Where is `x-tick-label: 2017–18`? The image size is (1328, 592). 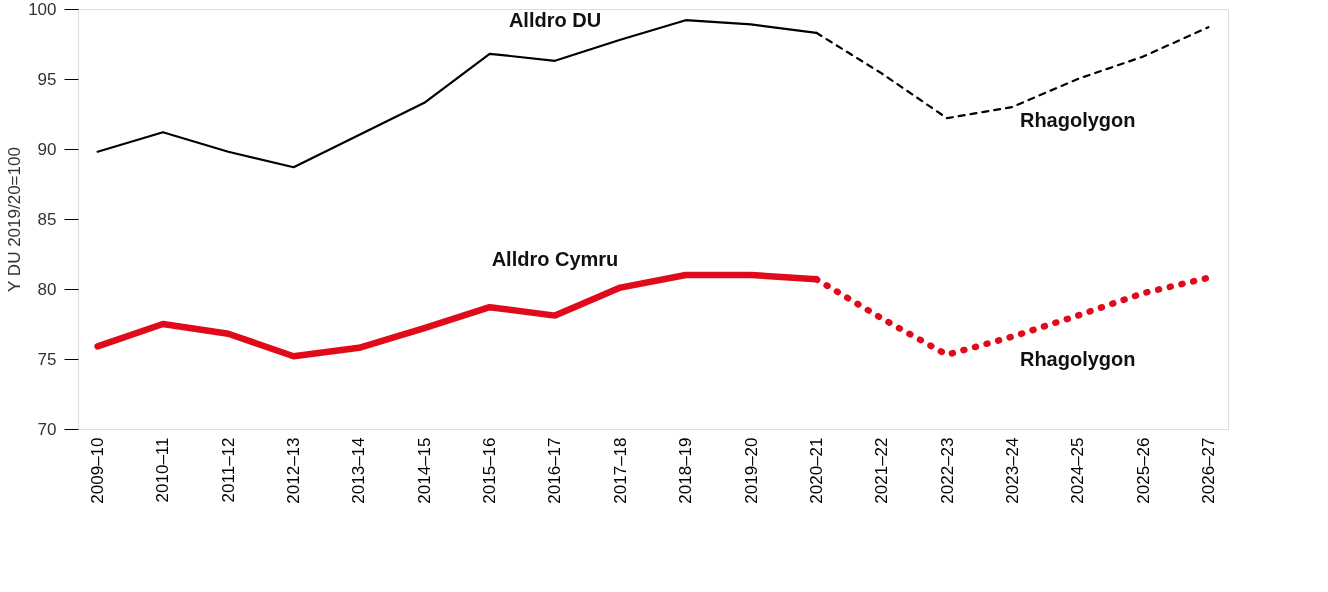
x-tick-label: 2017–18 is located at coordinates (620, 470).